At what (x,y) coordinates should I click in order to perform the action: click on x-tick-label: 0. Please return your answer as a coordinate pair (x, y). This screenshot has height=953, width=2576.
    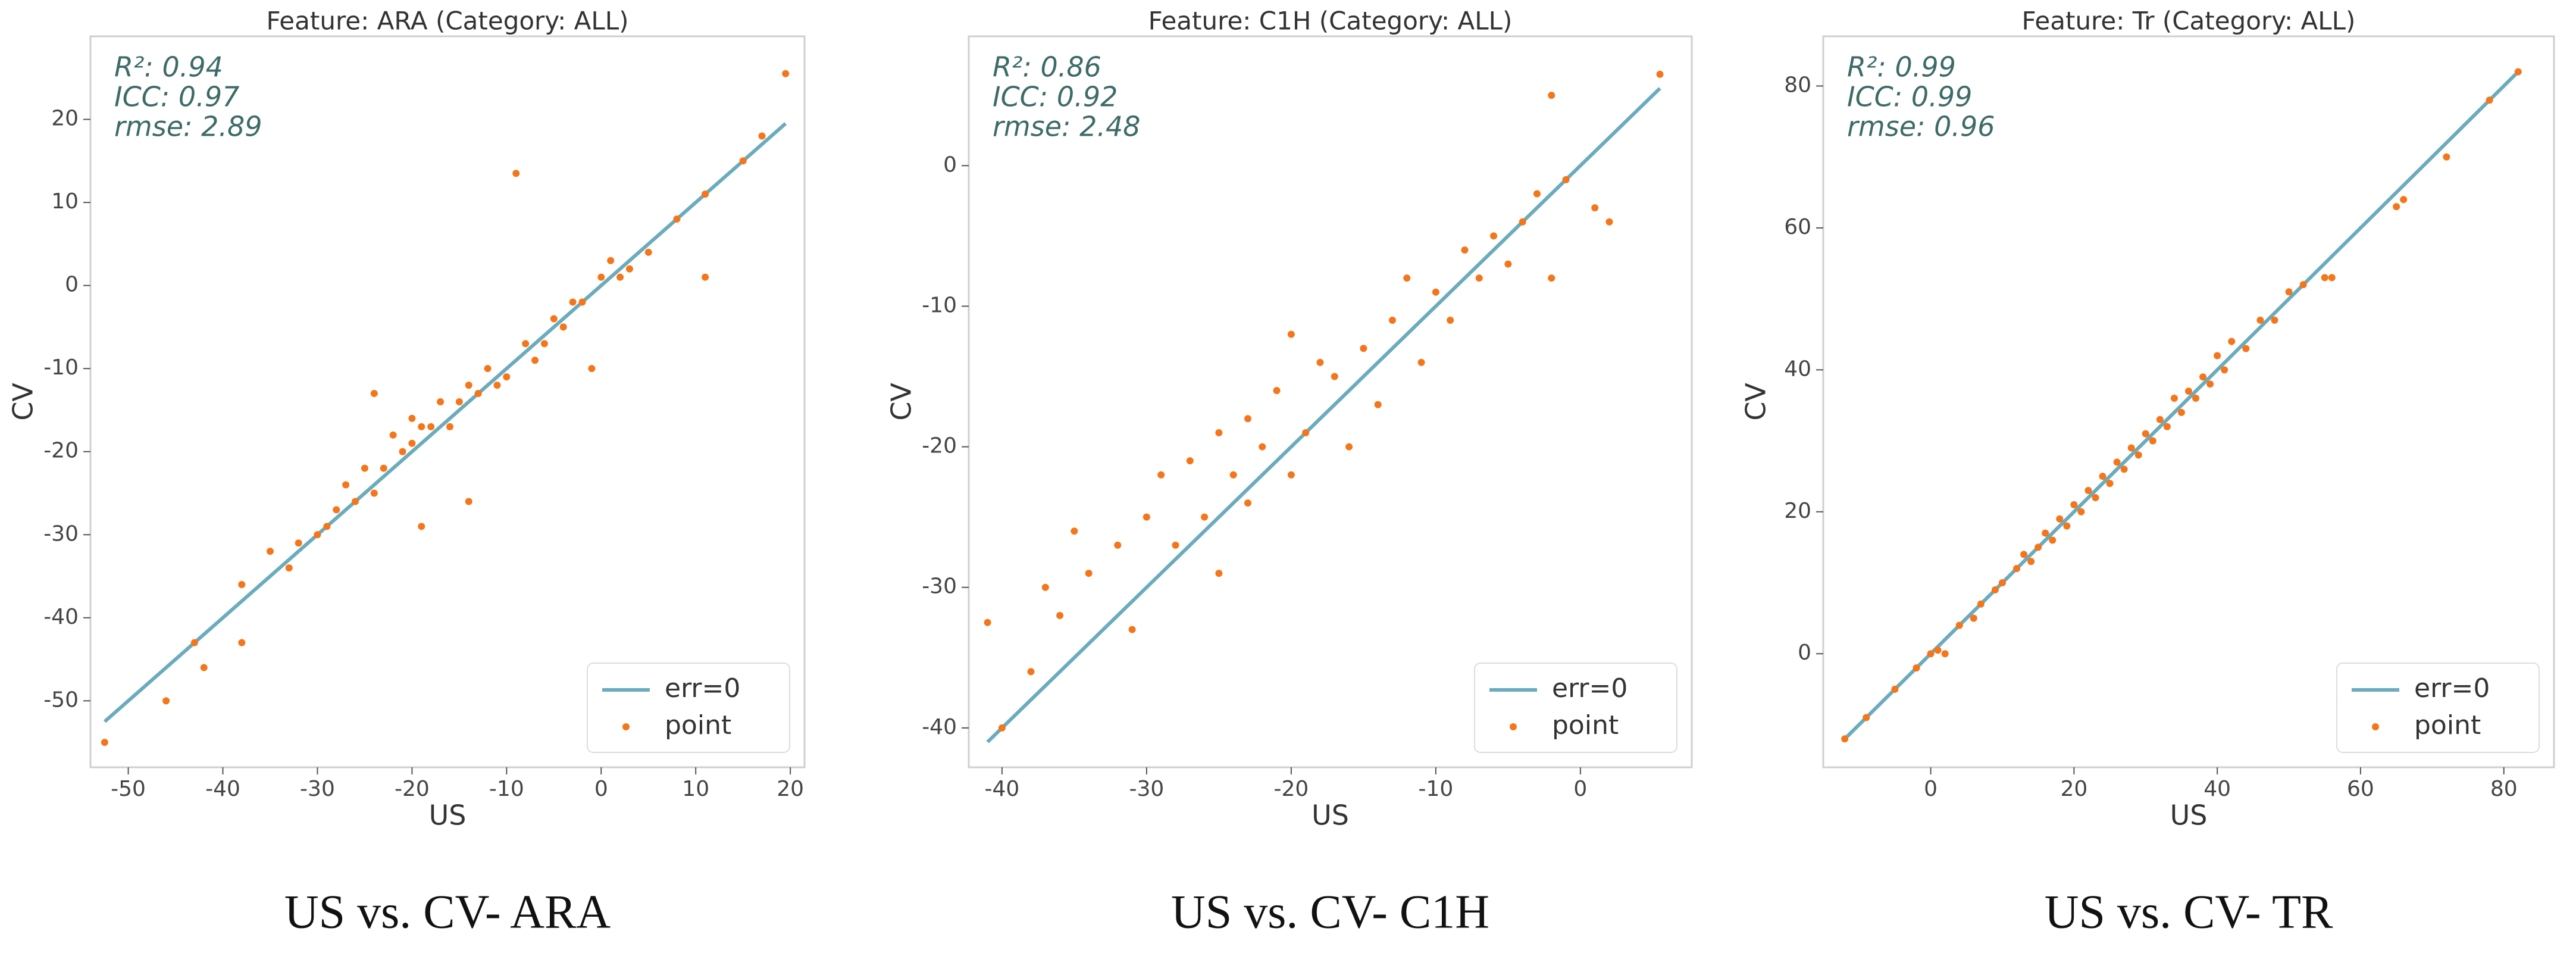
    Looking at the image, I should click on (1580, 789).